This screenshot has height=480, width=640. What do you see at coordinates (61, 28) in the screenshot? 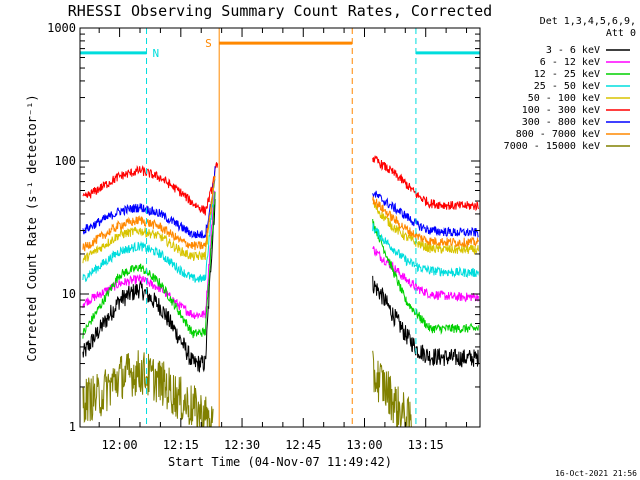
I see `y-tick-label-3: 1000` at bounding box center [61, 28].